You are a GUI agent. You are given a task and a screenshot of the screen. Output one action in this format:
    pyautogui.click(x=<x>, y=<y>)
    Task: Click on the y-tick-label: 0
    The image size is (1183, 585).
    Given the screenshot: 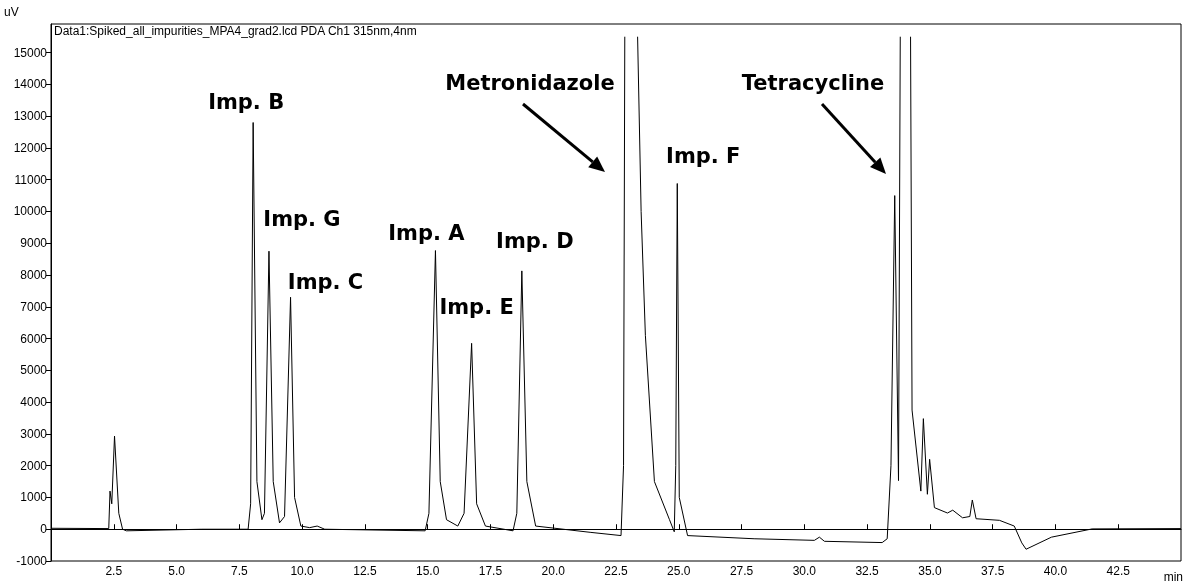 What is the action you would take?
    pyautogui.click(x=44, y=529)
    